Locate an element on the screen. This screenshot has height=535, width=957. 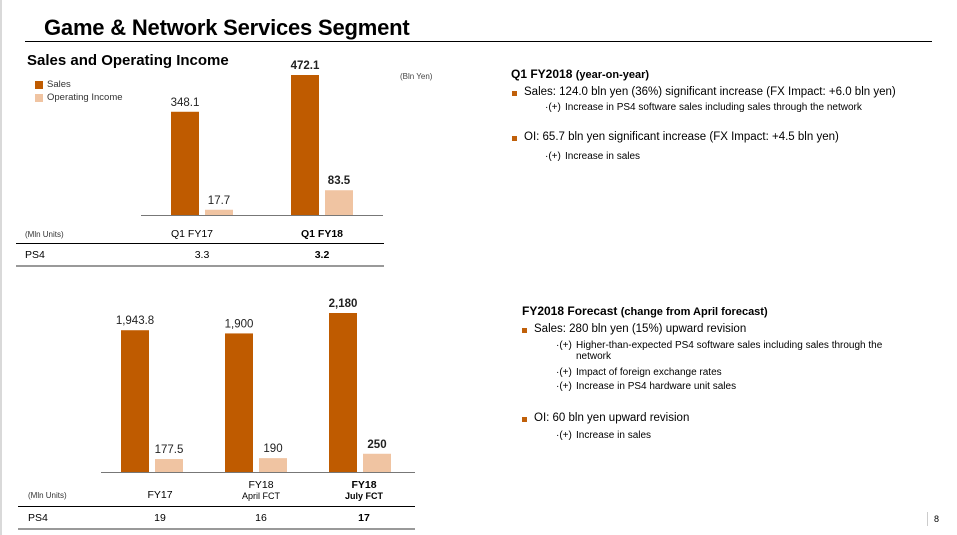
fy-bullet-sales-text: Sales: 280 bln yen (15%) upward revision is located at coordinates (640, 329).